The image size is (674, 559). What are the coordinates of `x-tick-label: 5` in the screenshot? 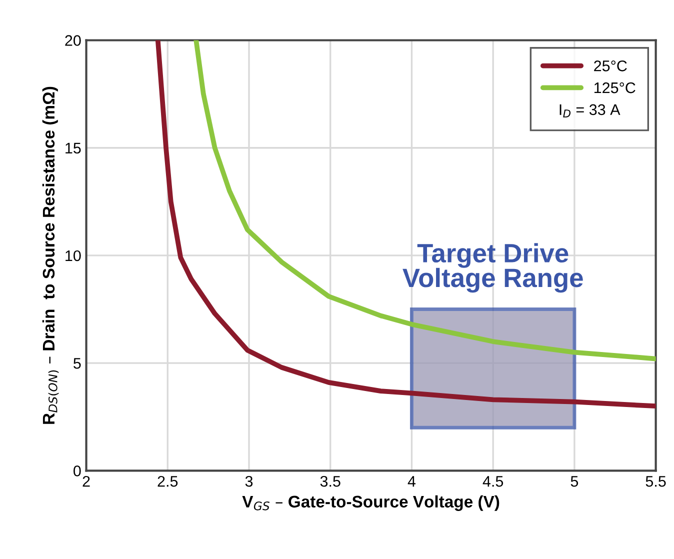 It's located at (574, 481).